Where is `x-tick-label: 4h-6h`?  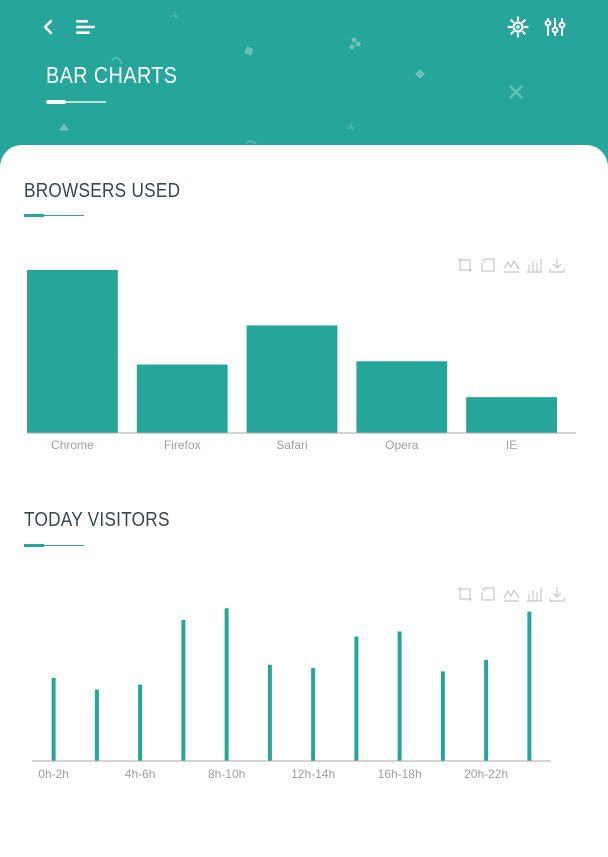 x-tick-label: 4h-6h is located at coordinates (140, 774).